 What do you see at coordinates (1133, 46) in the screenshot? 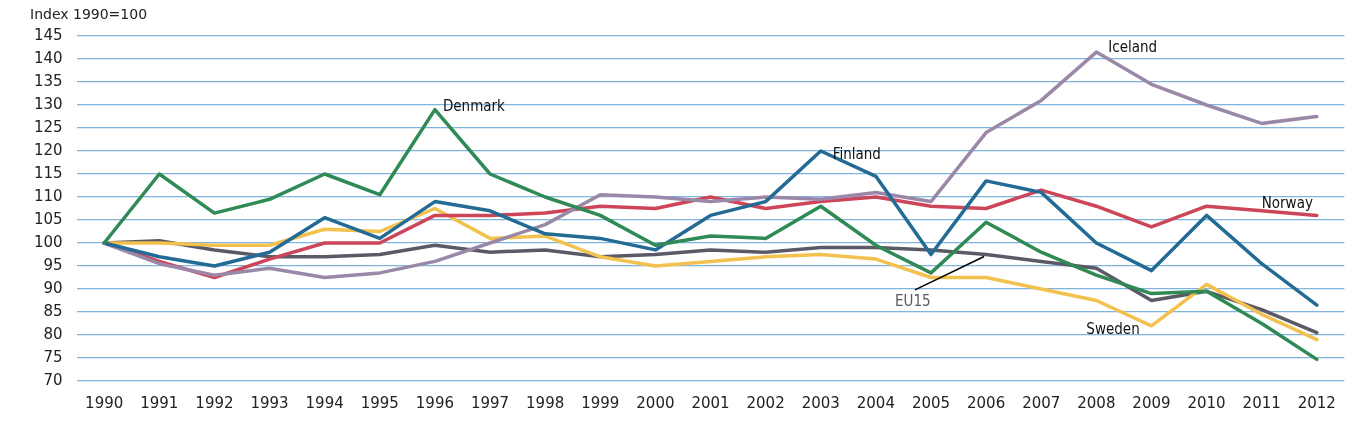
I see `series-label: Iceland` at bounding box center [1133, 46].